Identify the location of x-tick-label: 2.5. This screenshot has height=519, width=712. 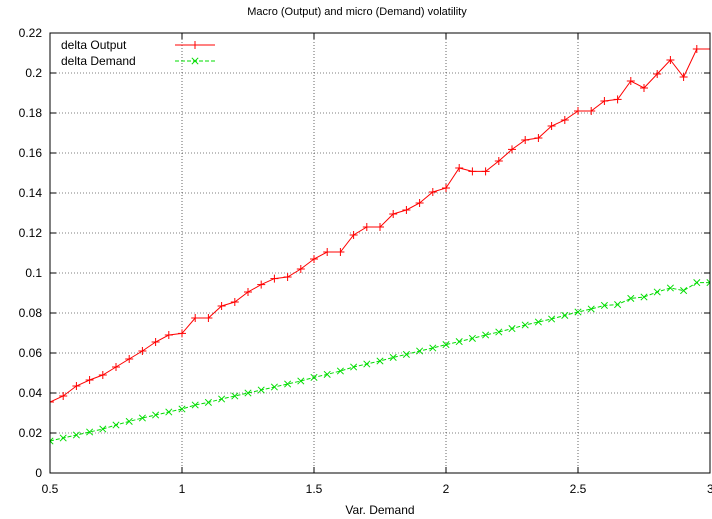
(578, 489).